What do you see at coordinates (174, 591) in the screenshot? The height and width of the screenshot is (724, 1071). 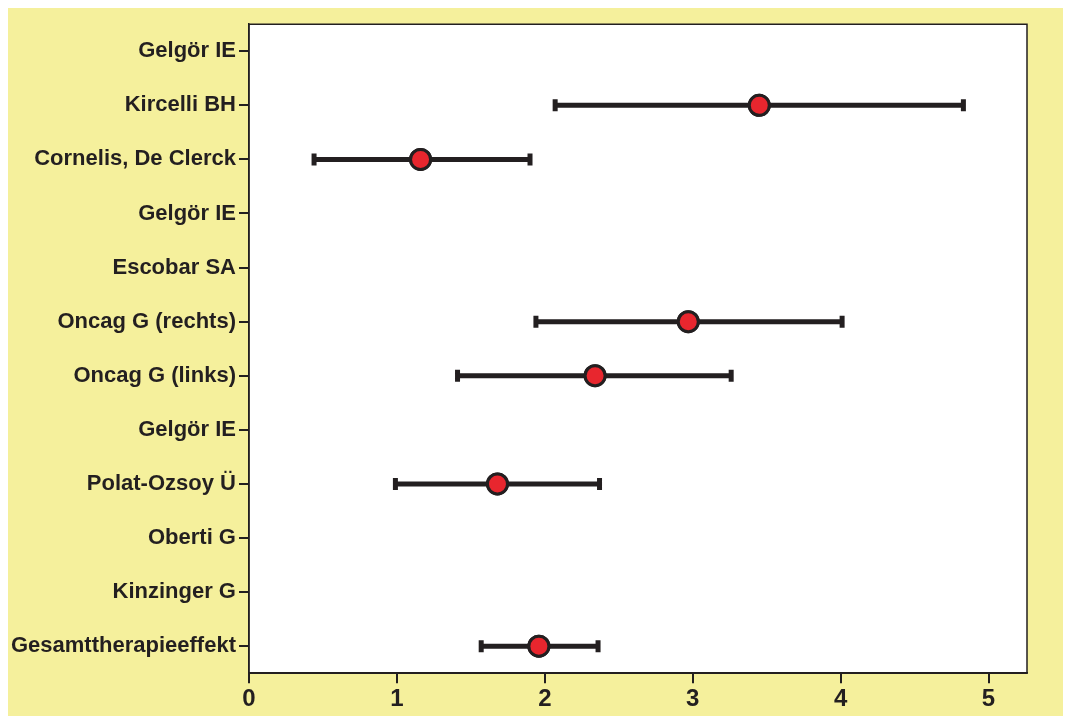 I see `y-tick-label: Kinzinger G` at bounding box center [174, 591].